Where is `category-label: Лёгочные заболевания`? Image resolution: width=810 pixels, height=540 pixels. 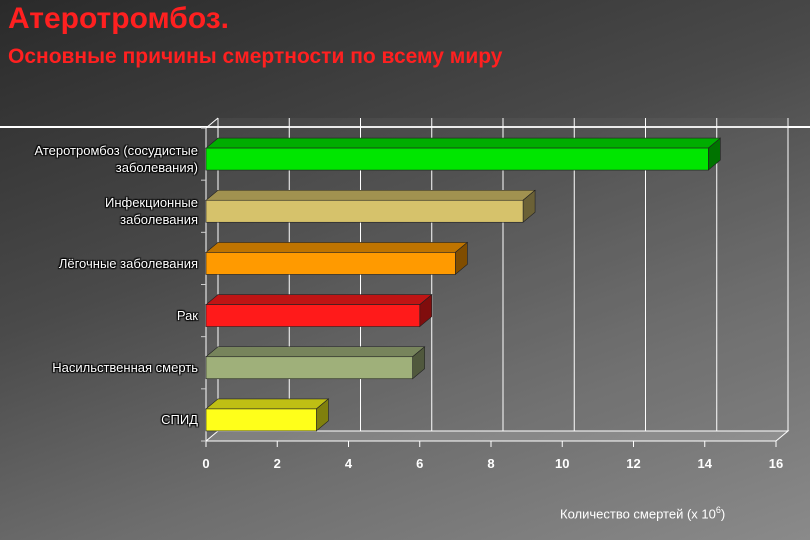
category-label: Лёгочные заболевания is located at coordinates (99, 263).